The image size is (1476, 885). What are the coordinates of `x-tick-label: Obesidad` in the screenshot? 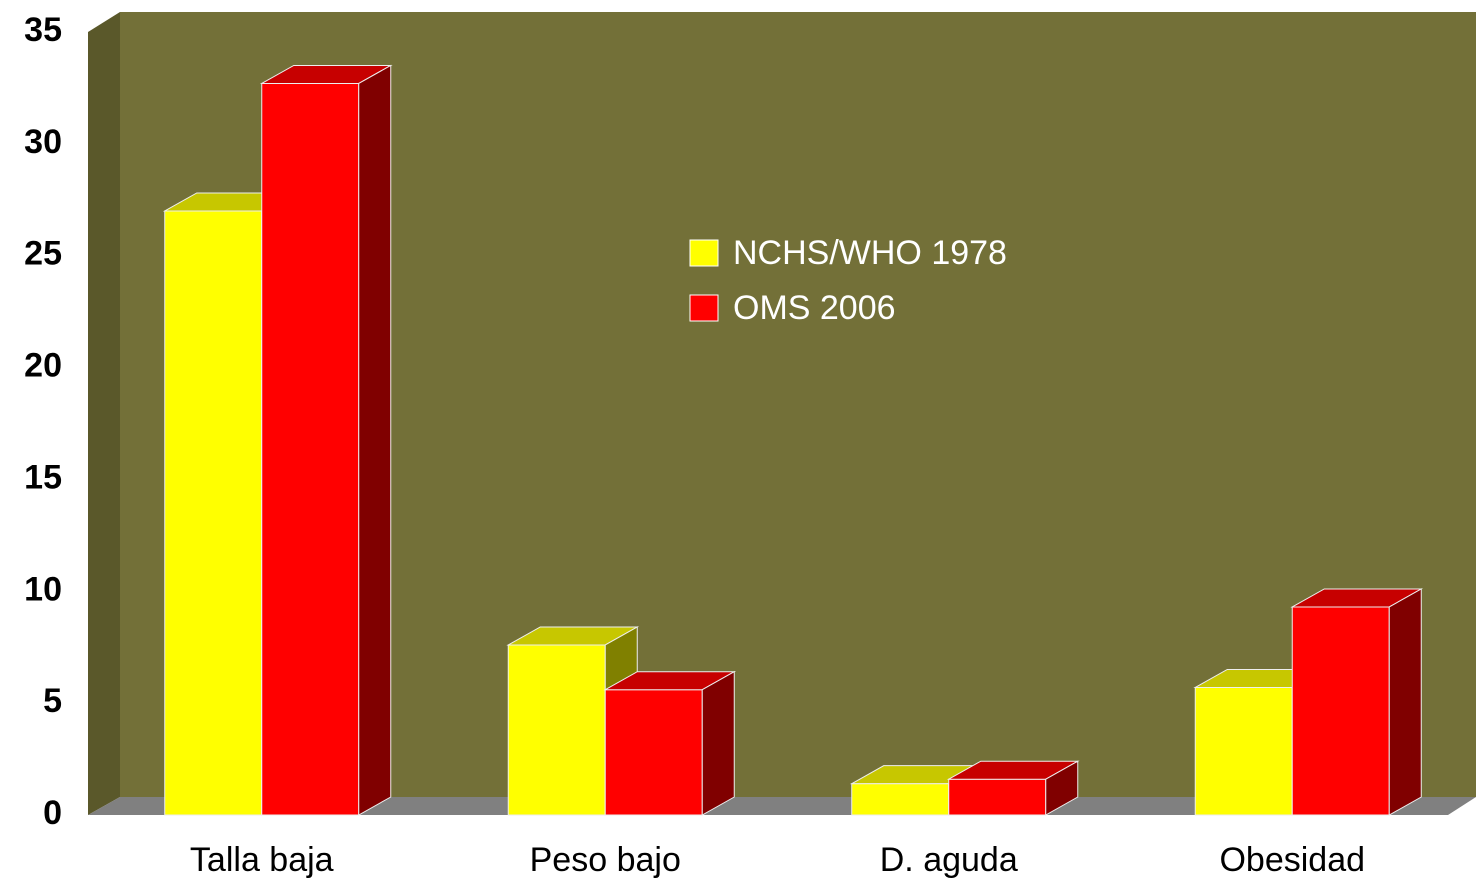 It's located at (1292, 860).